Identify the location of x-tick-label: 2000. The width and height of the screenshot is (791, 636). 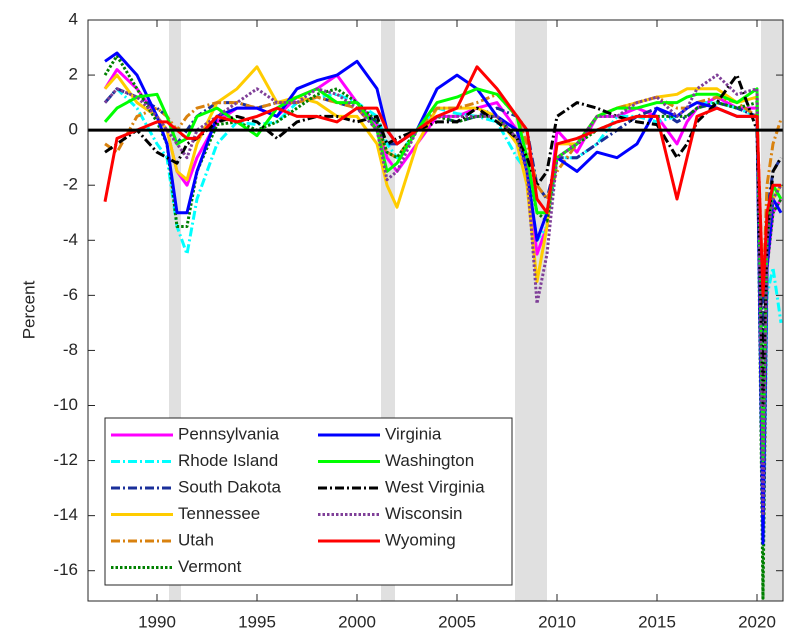
(357, 621).